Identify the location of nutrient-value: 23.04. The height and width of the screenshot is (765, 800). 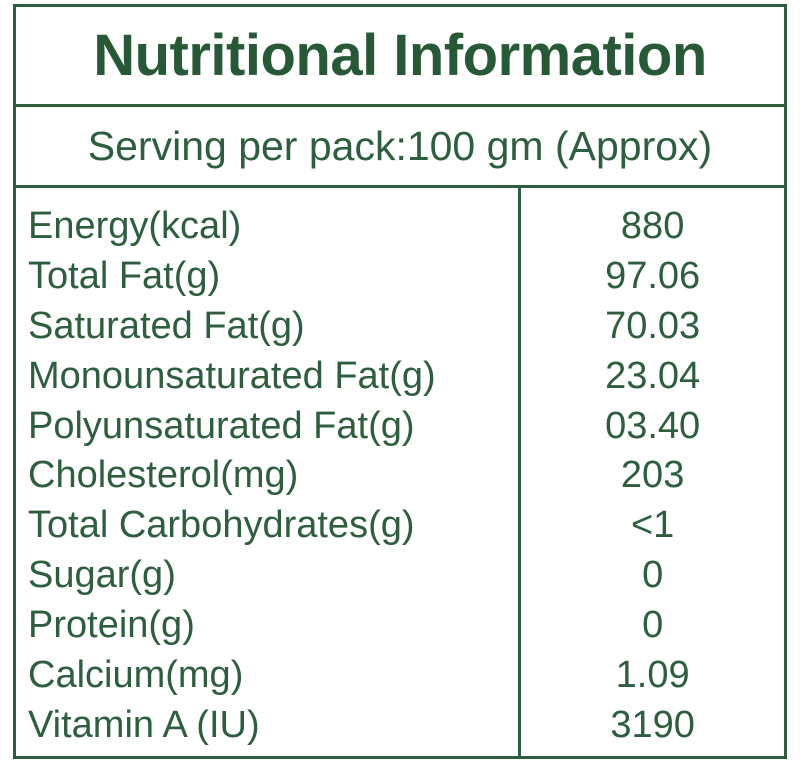
(653, 375).